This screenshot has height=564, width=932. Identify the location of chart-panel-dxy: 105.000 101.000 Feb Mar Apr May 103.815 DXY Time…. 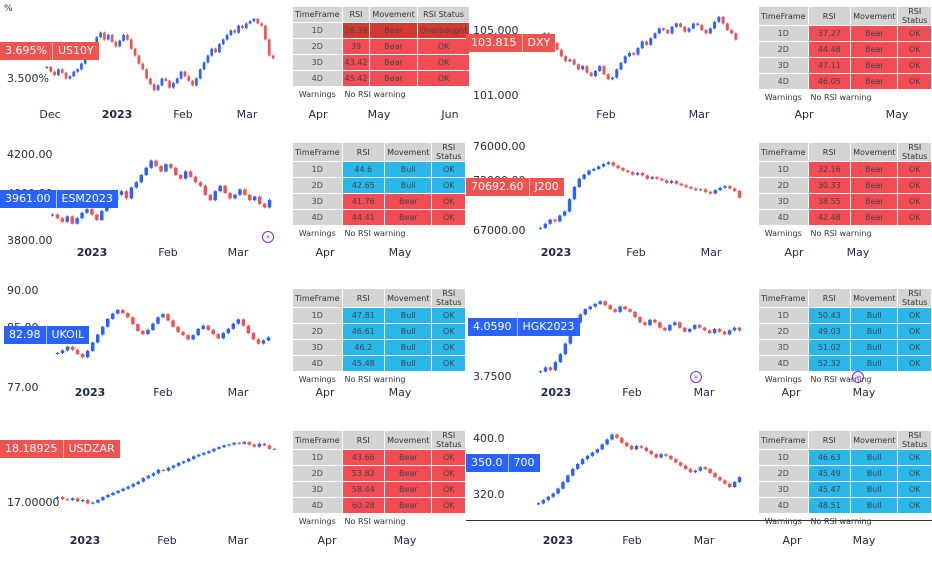
(699, 69).